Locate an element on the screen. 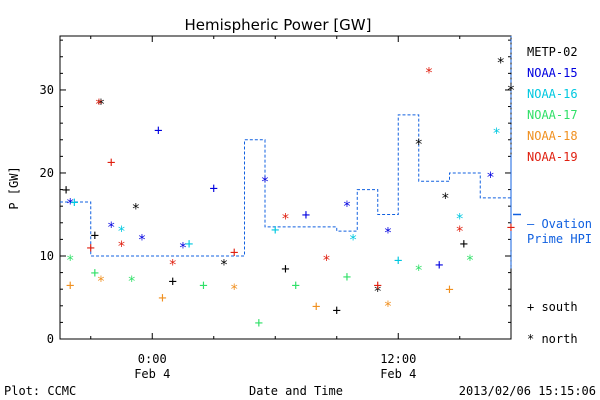 The height and width of the screenshot is (400, 600). ovation-legend-line1: — Ovation is located at coordinates (559, 224).